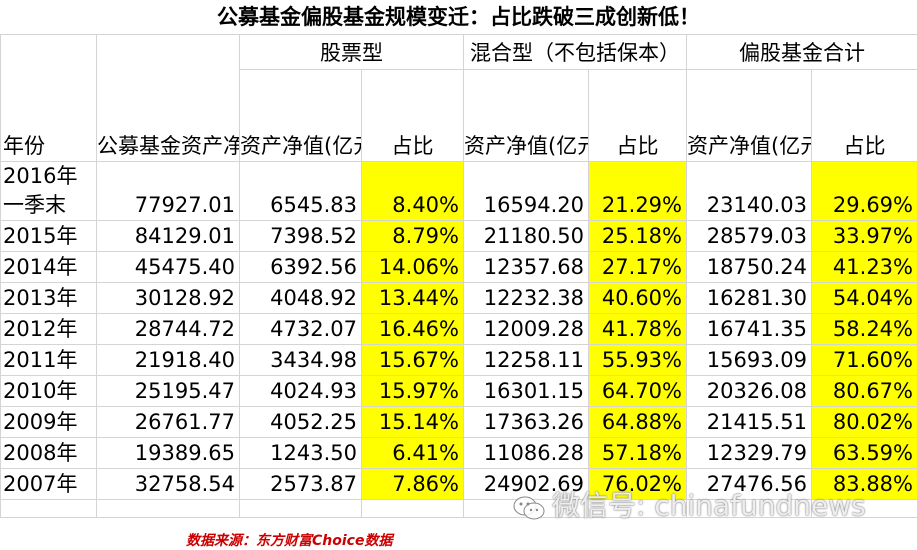 This screenshot has width=917, height=550. I want to click on mixed-ratio-cell: 41.78%, so click(638, 329).